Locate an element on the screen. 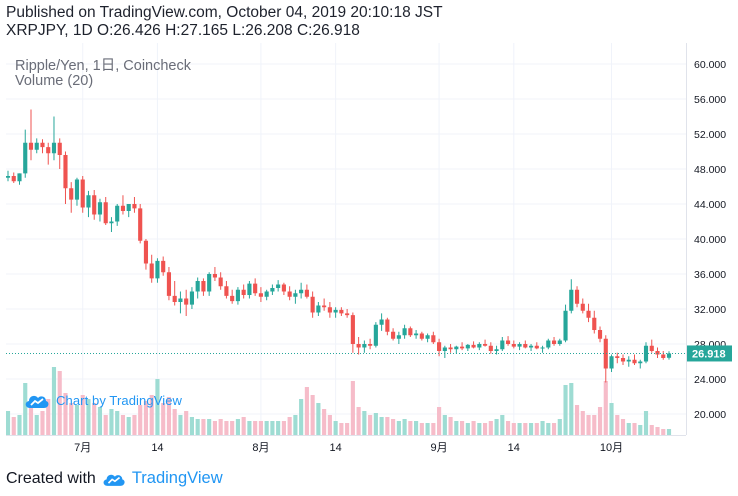 The height and width of the screenshot is (496, 738). volume-legend: Volume (20) is located at coordinates (54, 81).